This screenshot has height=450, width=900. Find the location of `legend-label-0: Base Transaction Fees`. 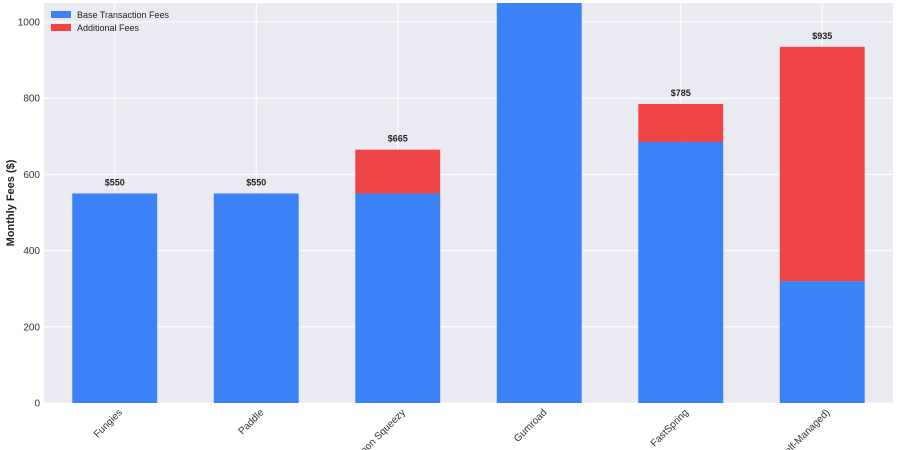

legend-label-0: Base Transaction Fees is located at coordinates (123, 15).